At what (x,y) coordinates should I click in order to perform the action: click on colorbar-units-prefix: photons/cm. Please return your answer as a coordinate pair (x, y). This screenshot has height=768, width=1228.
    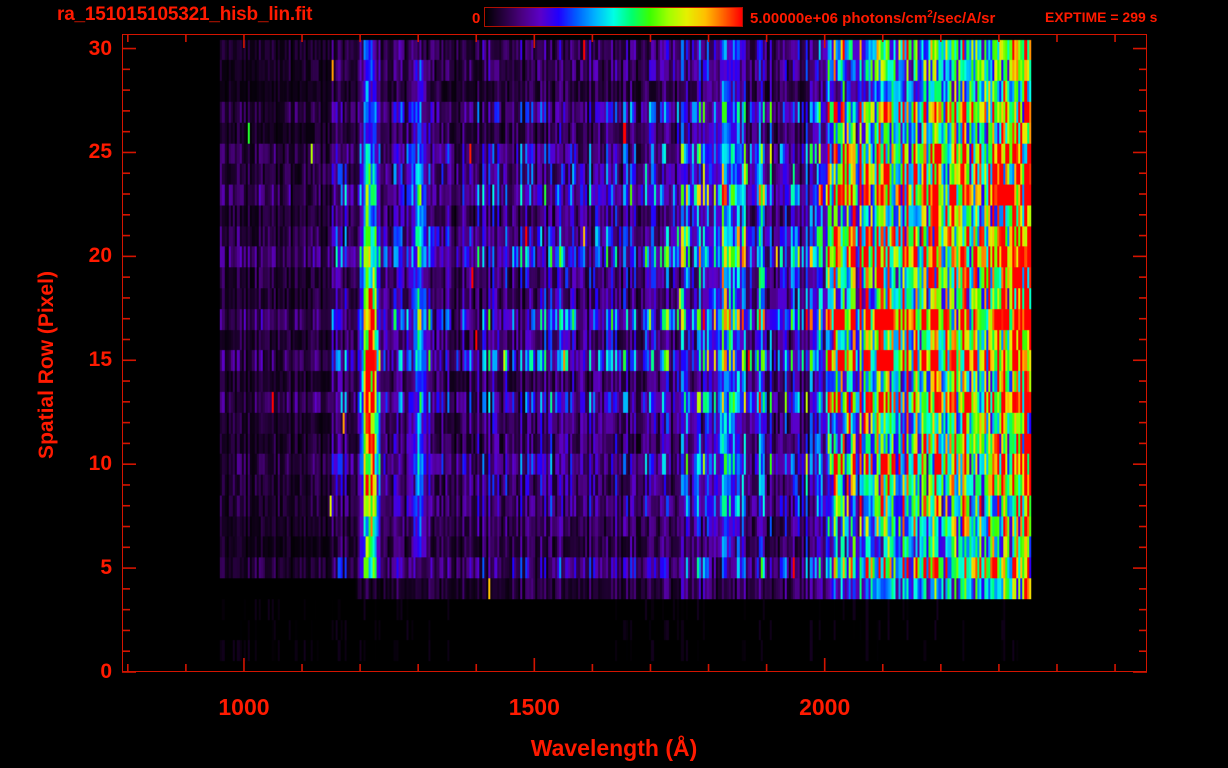
    Looking at the image, I should click on (883, 18).